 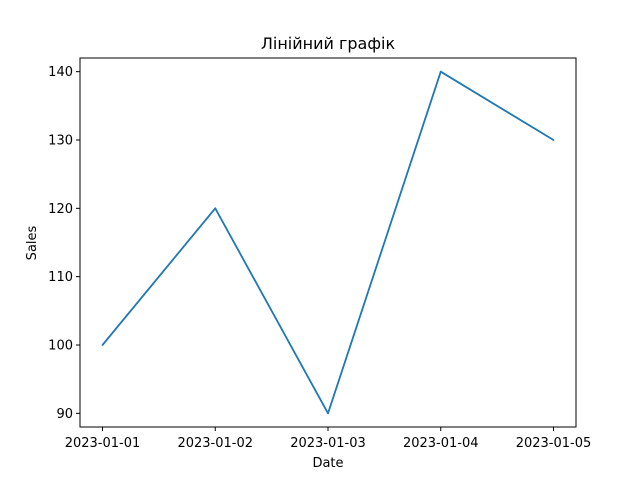 I want to click on y-tick-label: 120, so click(x=60, y=209).